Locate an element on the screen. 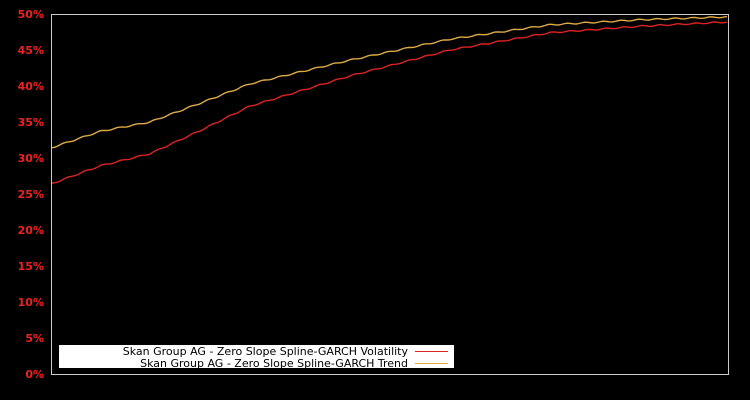 This screenshot has width=750, height=400. y-tick-label: 50% is located at coordinates (31, 14).